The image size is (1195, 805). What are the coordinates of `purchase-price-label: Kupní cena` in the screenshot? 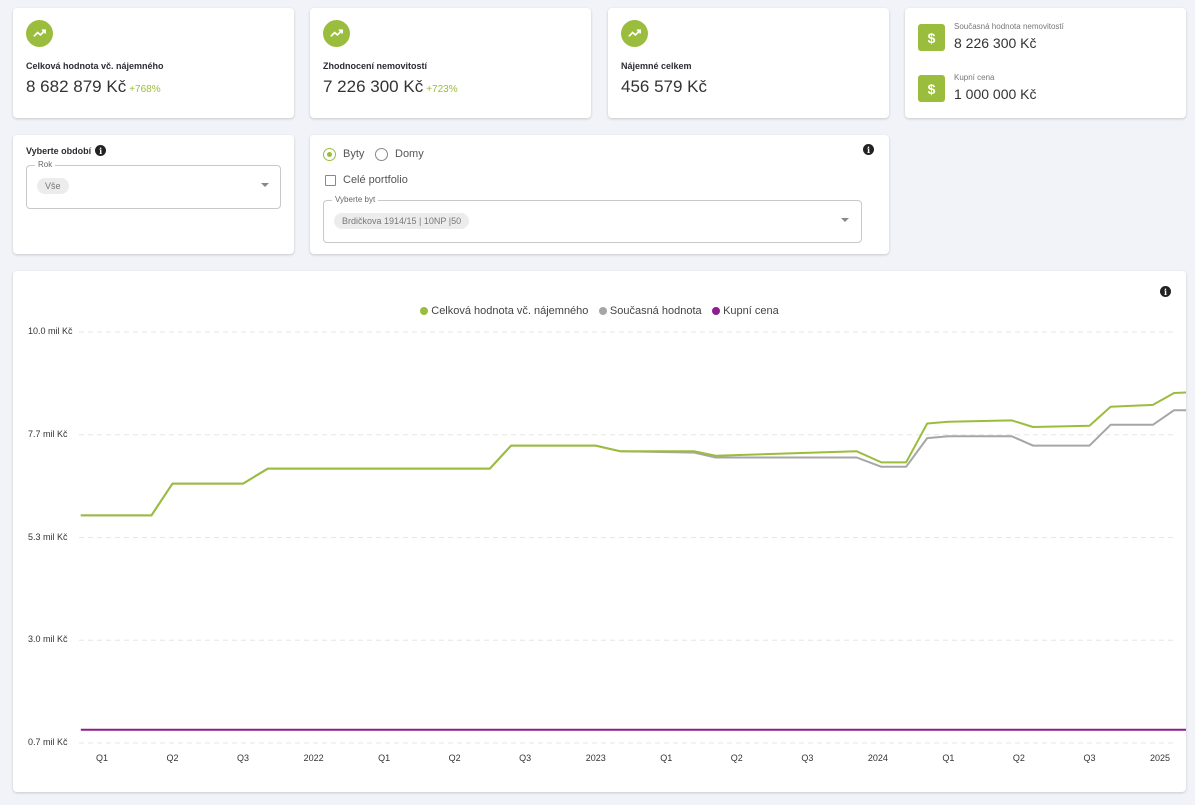 It's located at (974, 77).